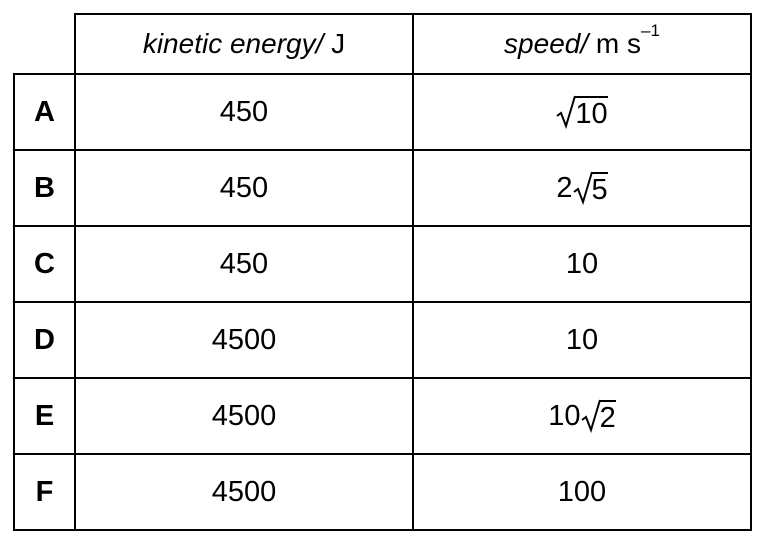  I want to click on speed-value-c: 10, so click(582, 263).